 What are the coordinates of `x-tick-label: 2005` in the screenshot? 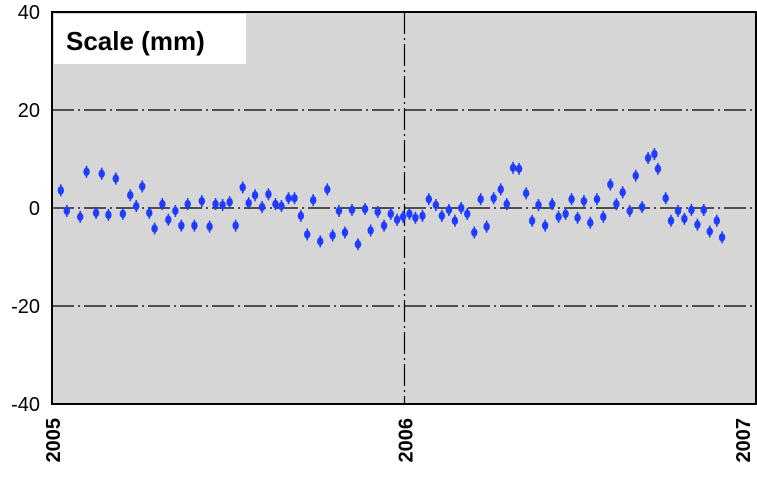 It's located at (54, 440).